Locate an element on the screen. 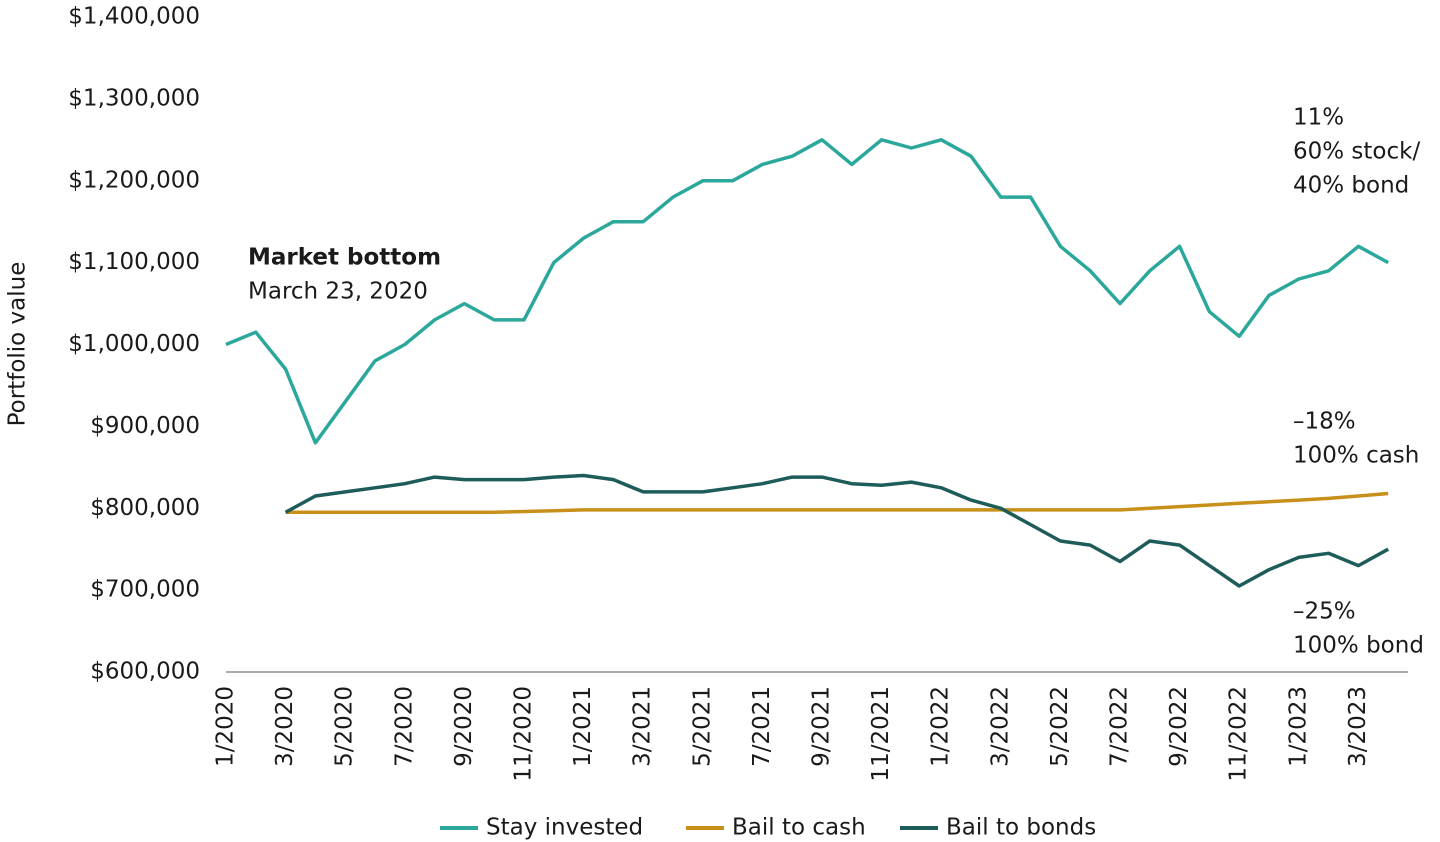  y-tick-label: $800,000 is located at coordinates (145, 508).